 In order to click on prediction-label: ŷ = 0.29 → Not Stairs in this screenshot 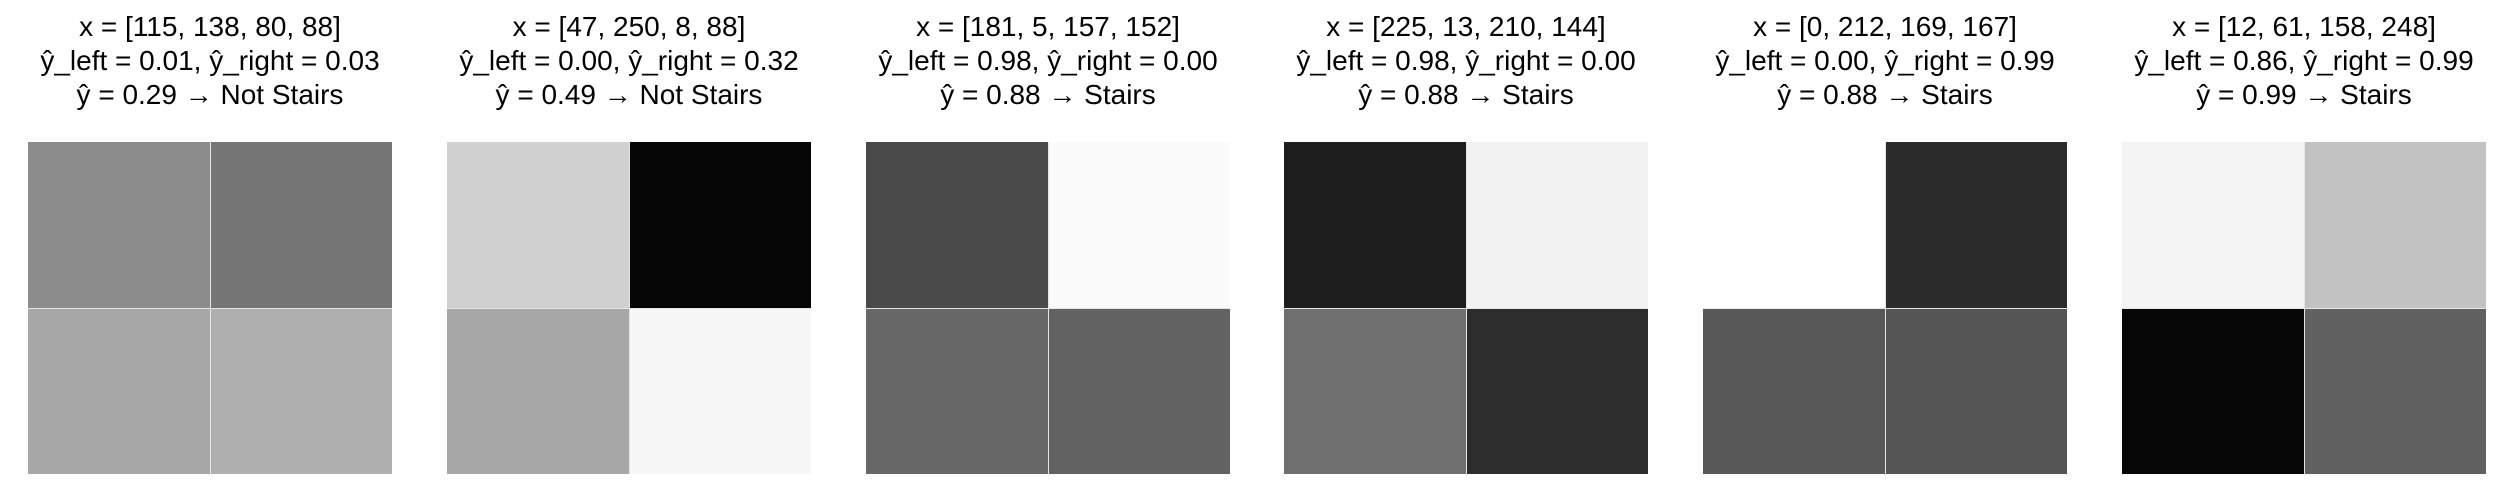, I will do `click(210, 94)`.